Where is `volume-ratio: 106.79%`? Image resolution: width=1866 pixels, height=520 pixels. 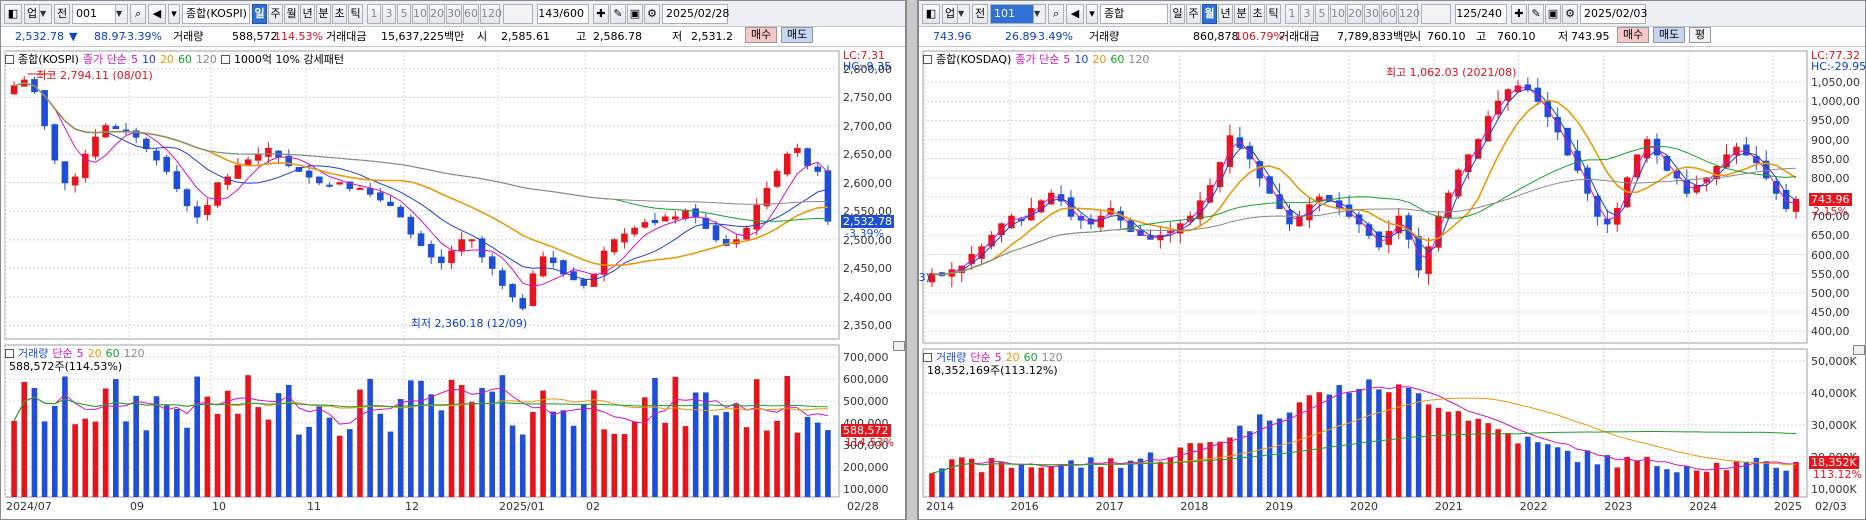 volume-ratio: 106.79% is located at coordinates (1259, 36).